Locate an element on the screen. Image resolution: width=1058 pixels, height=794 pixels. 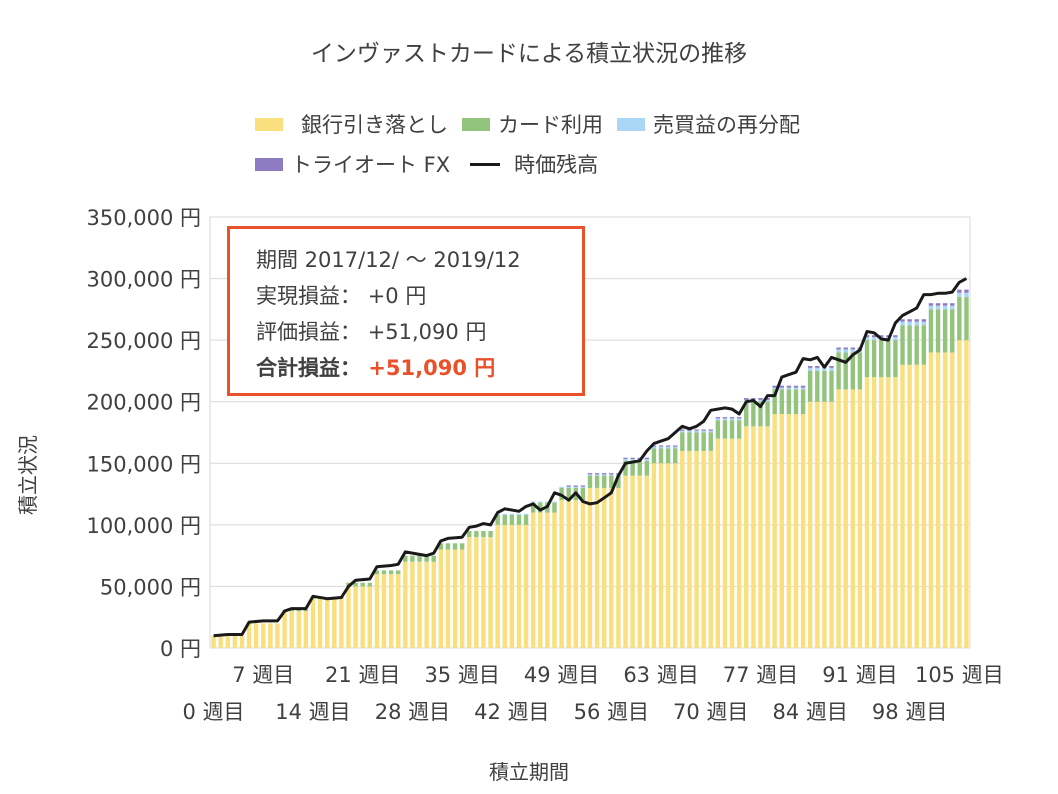
legend-item-bank: 銀行引き落とし is located at coordinates (351, 124).